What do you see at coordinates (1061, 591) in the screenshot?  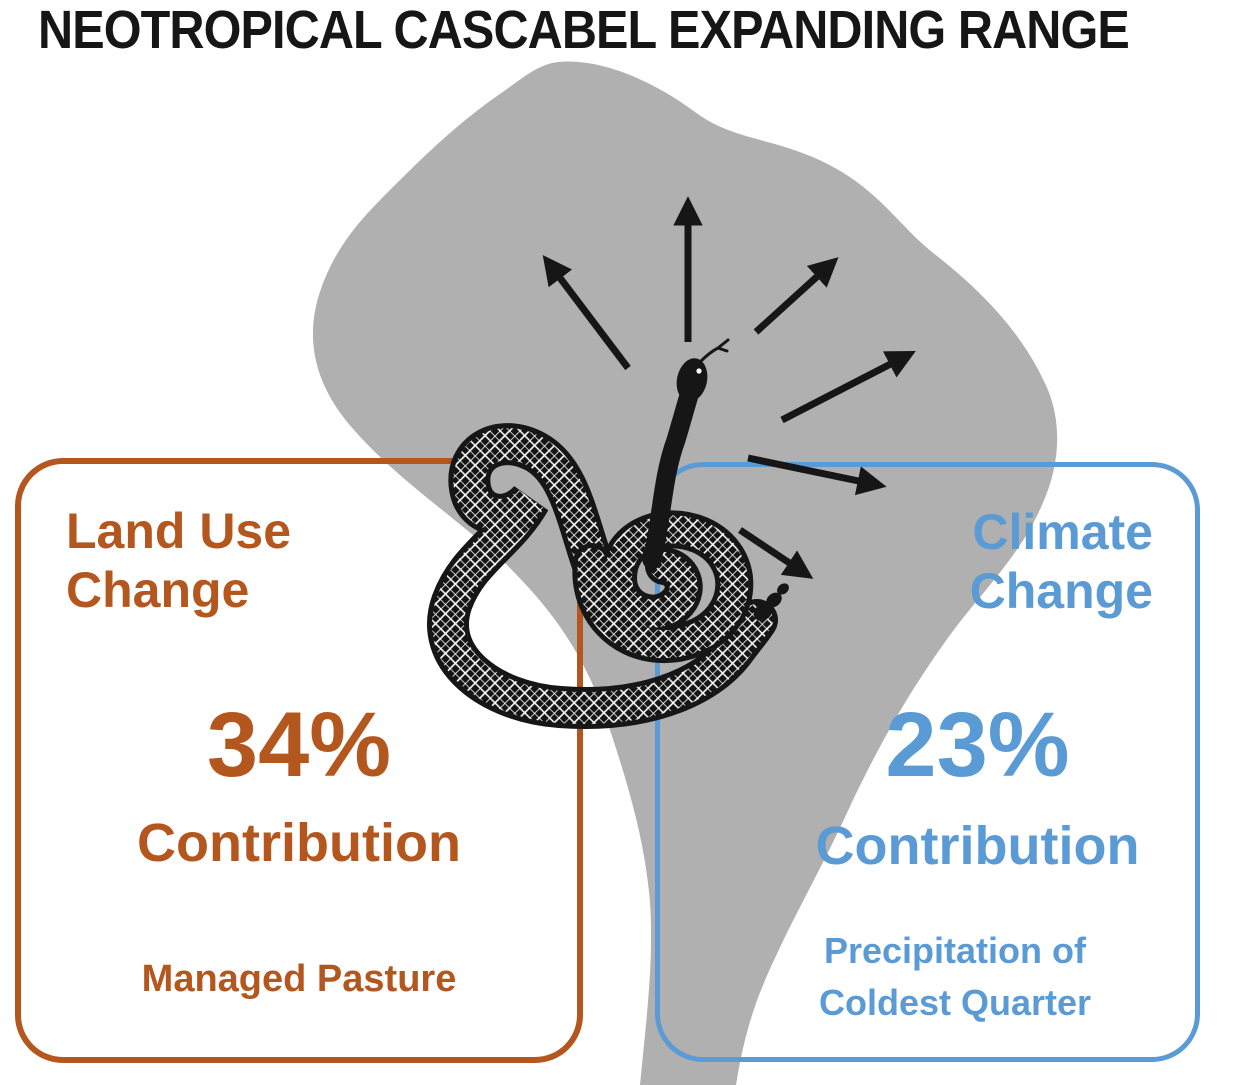 I see `climate-heading-line2: Change` at bounding box center [1061, 591].